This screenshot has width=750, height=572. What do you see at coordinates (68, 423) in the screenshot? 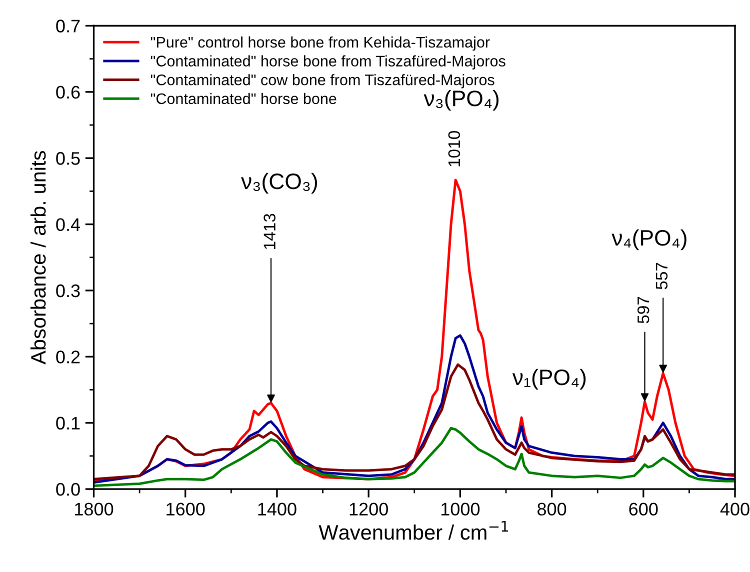
I see `y-tick-label: 0.1` at bounding box center [68, 423].